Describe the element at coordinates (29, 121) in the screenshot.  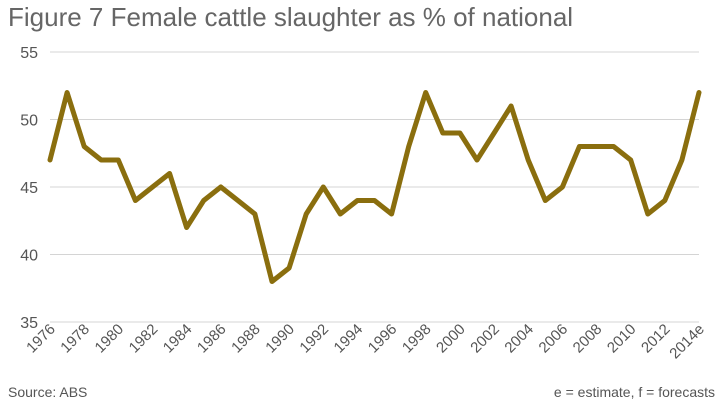
I see `y-tick-label: 50` at that location.